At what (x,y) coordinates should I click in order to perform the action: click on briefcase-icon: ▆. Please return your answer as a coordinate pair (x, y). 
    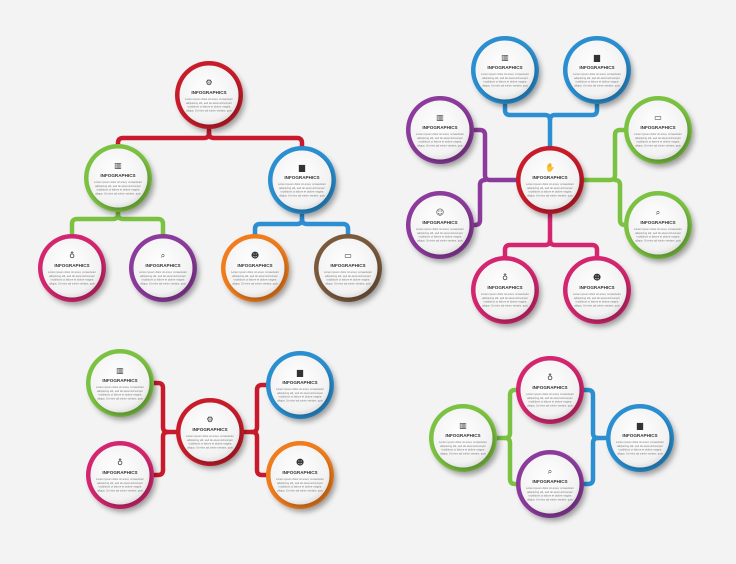
    Looking at the image, I should click on (597, 57).